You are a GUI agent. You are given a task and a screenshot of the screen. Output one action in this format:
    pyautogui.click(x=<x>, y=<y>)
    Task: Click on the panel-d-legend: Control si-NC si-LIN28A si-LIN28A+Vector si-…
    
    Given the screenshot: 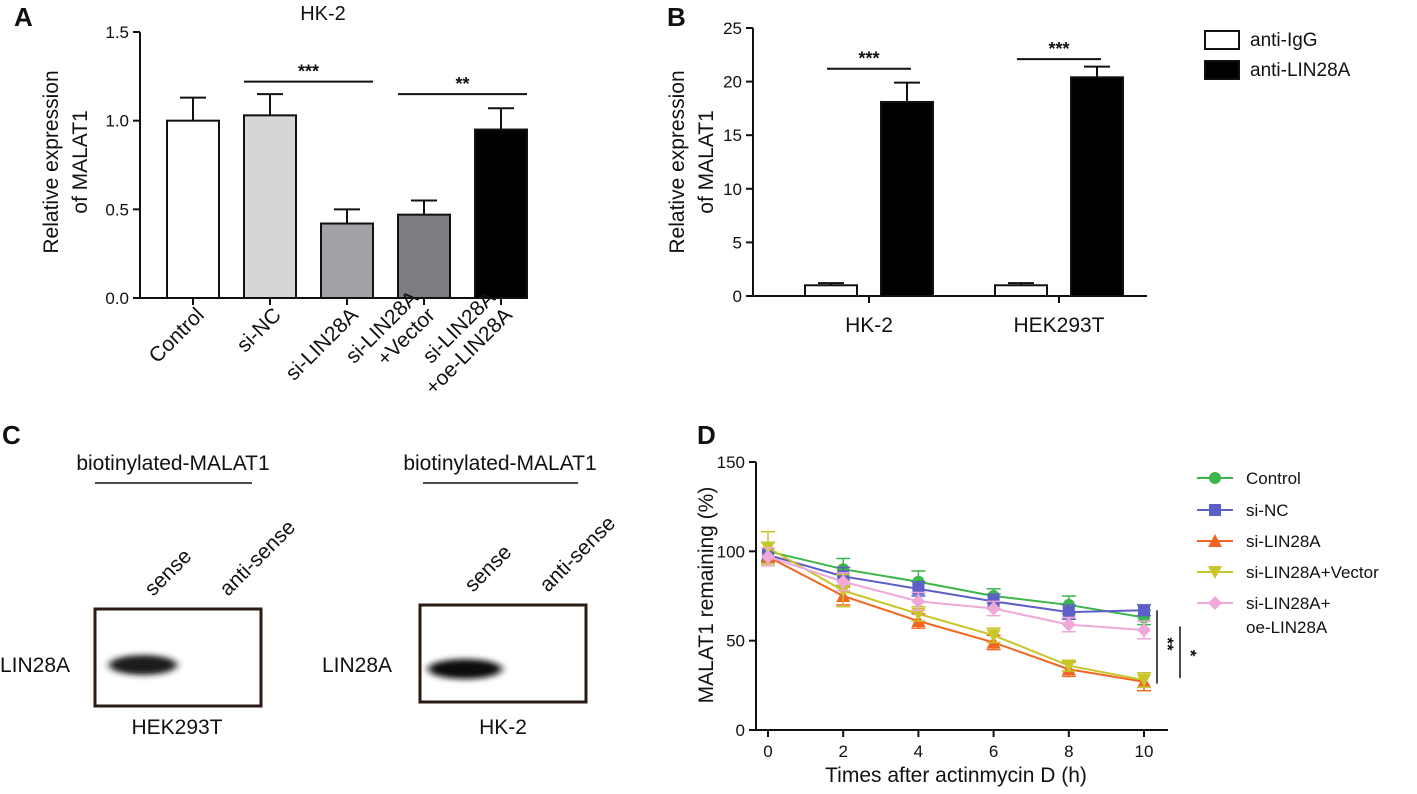 What is the action you would take?
    pyautogui.click(x=1288, y=553)
    